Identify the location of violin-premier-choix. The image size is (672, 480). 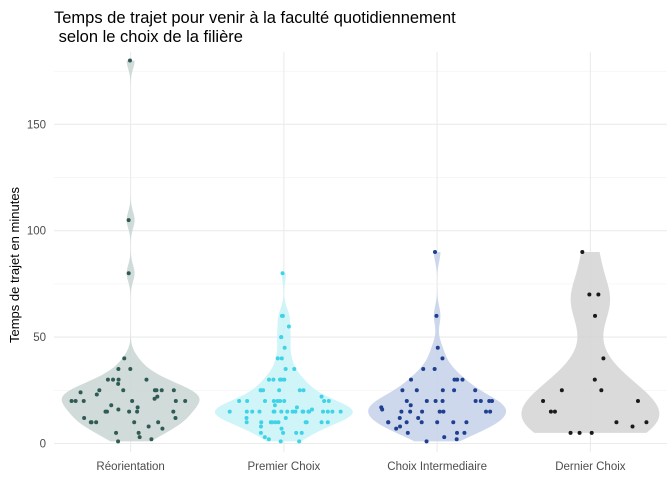
(283, 357).